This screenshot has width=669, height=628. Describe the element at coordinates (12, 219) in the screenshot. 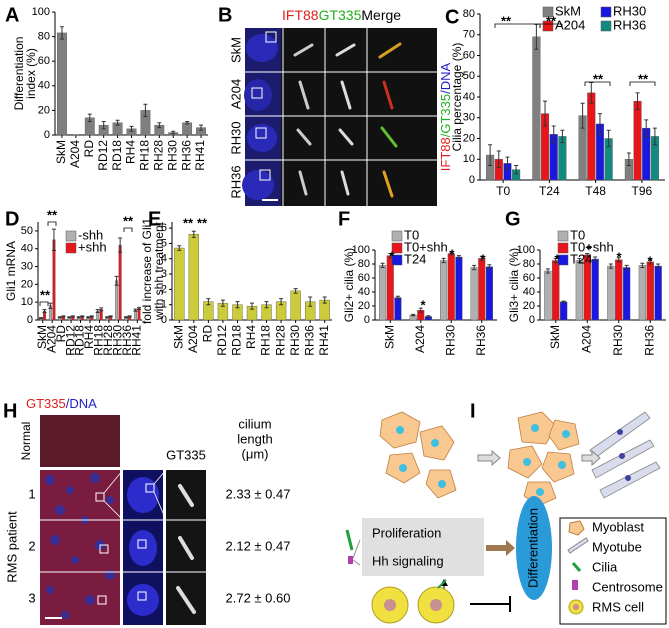

I see `panel-label: D` at that location.